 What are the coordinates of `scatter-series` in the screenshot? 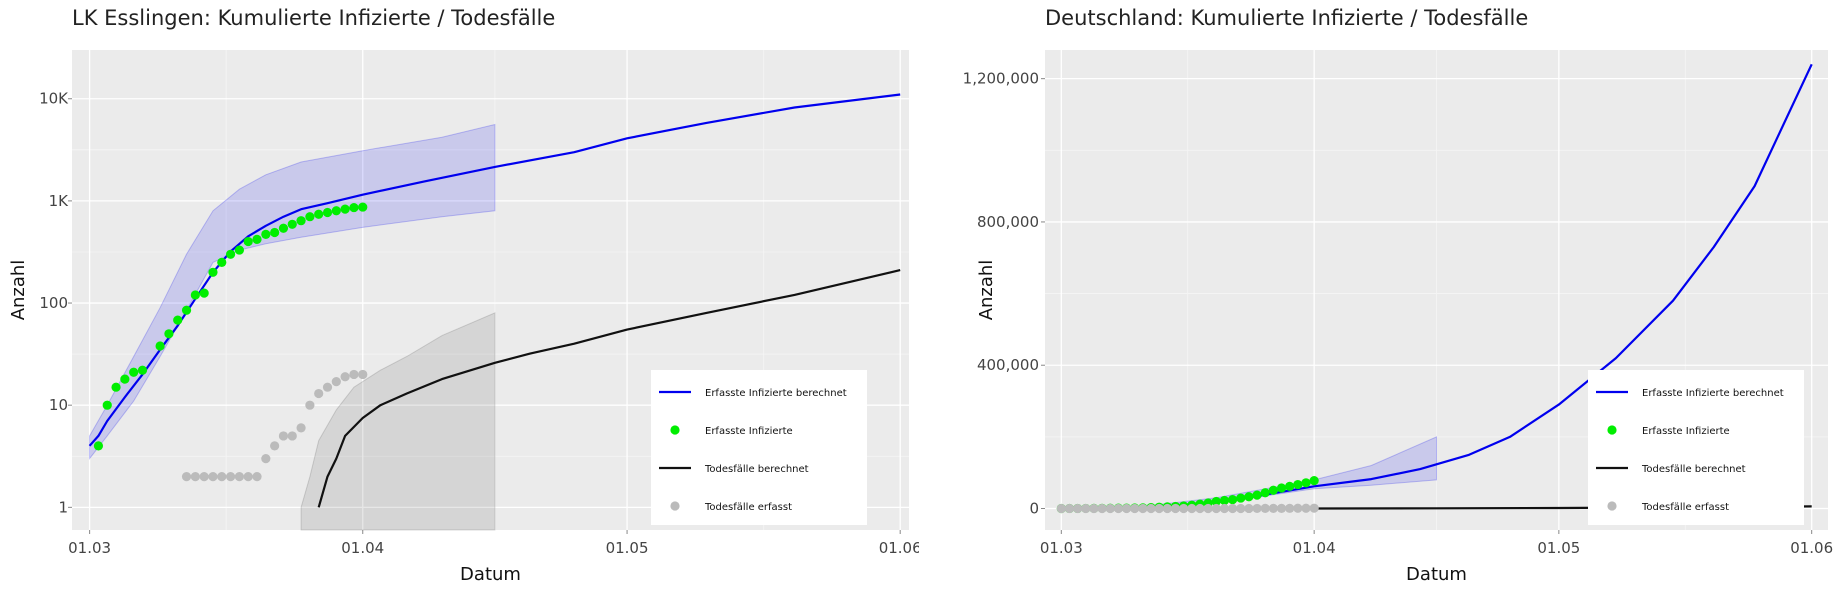 It's located at (274, 425).